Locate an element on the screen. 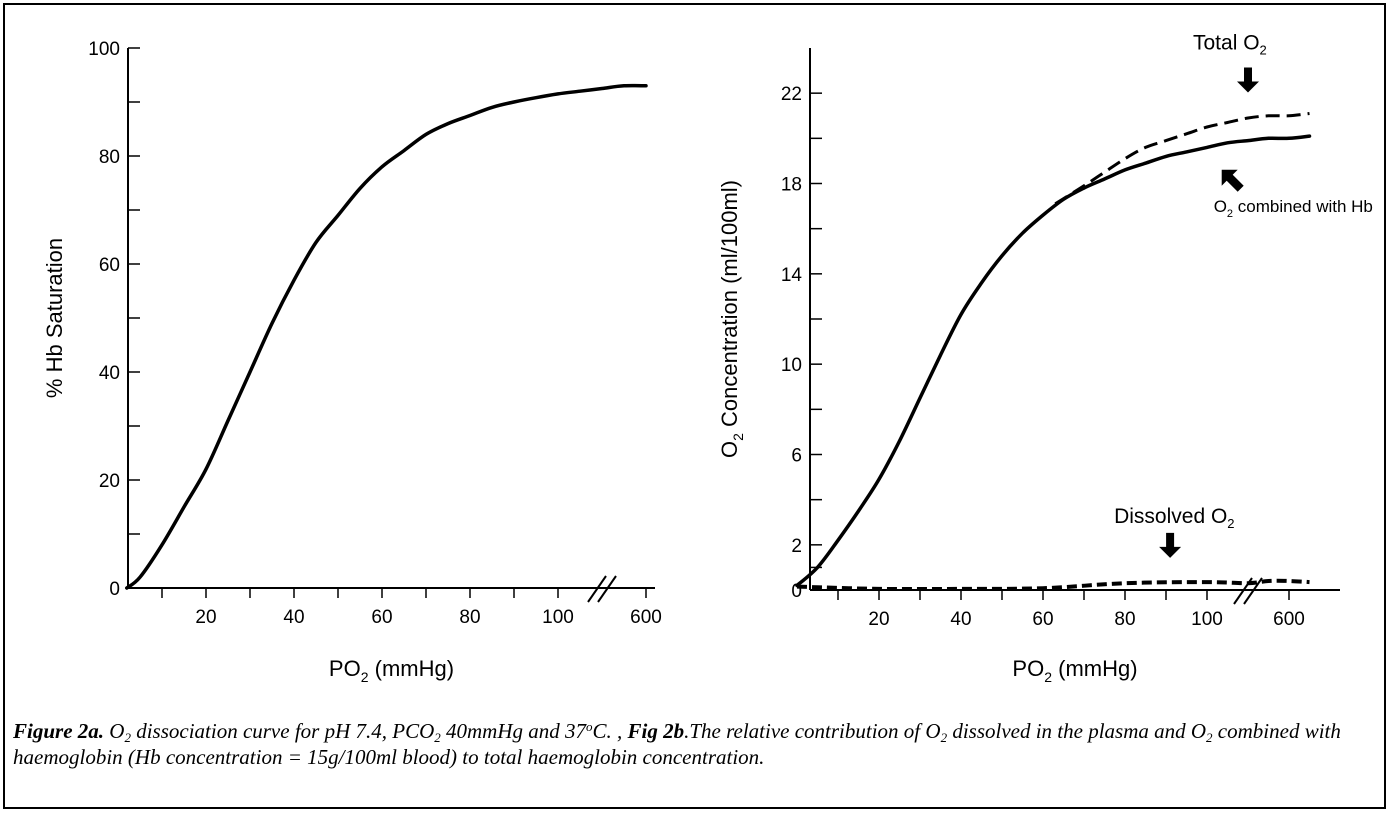  series-line-dashed is located at coordinates (1182, 159).